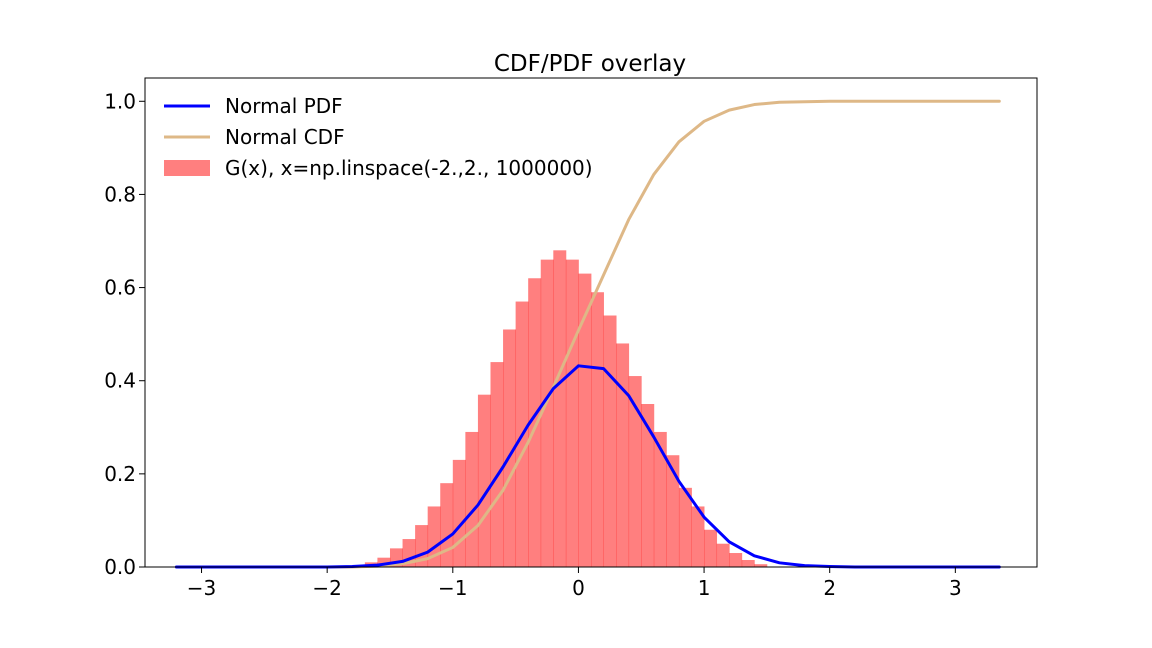  I want to click on y-tick-label: 1.0, so click(120, 101).